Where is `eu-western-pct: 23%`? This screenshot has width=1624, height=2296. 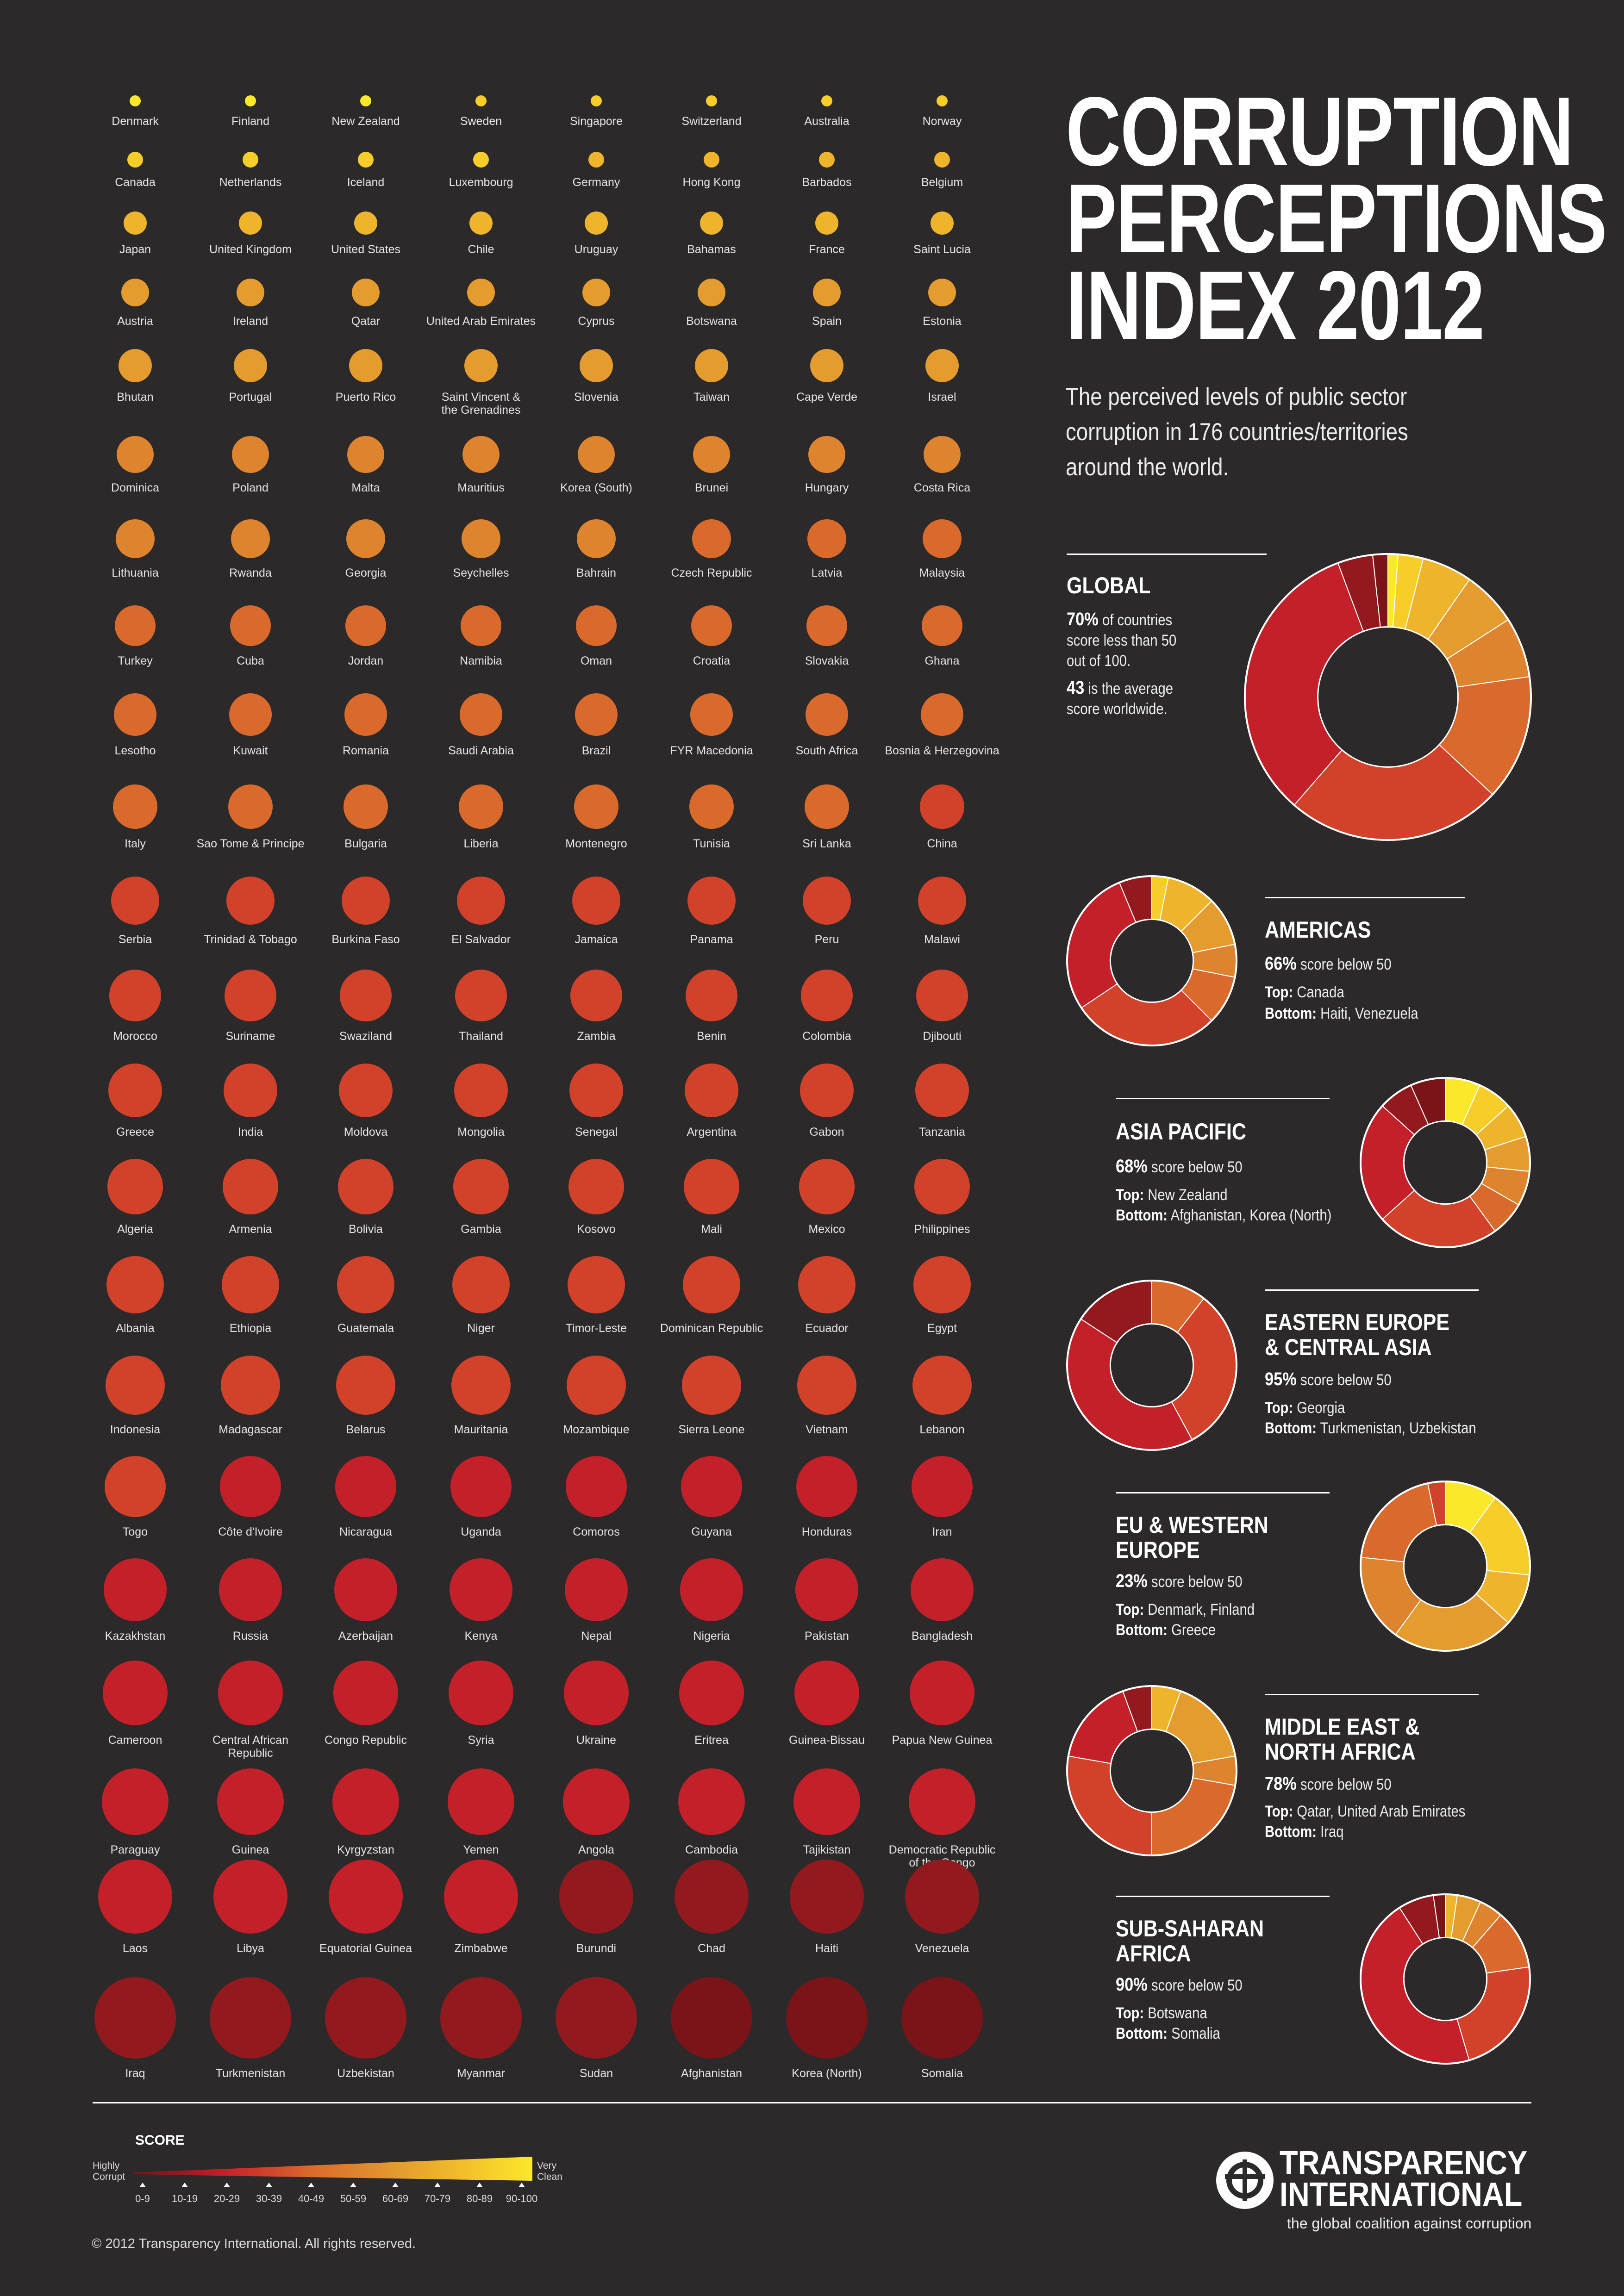 eu-western-pct: 23% is located at coordinates (1132, 1581).